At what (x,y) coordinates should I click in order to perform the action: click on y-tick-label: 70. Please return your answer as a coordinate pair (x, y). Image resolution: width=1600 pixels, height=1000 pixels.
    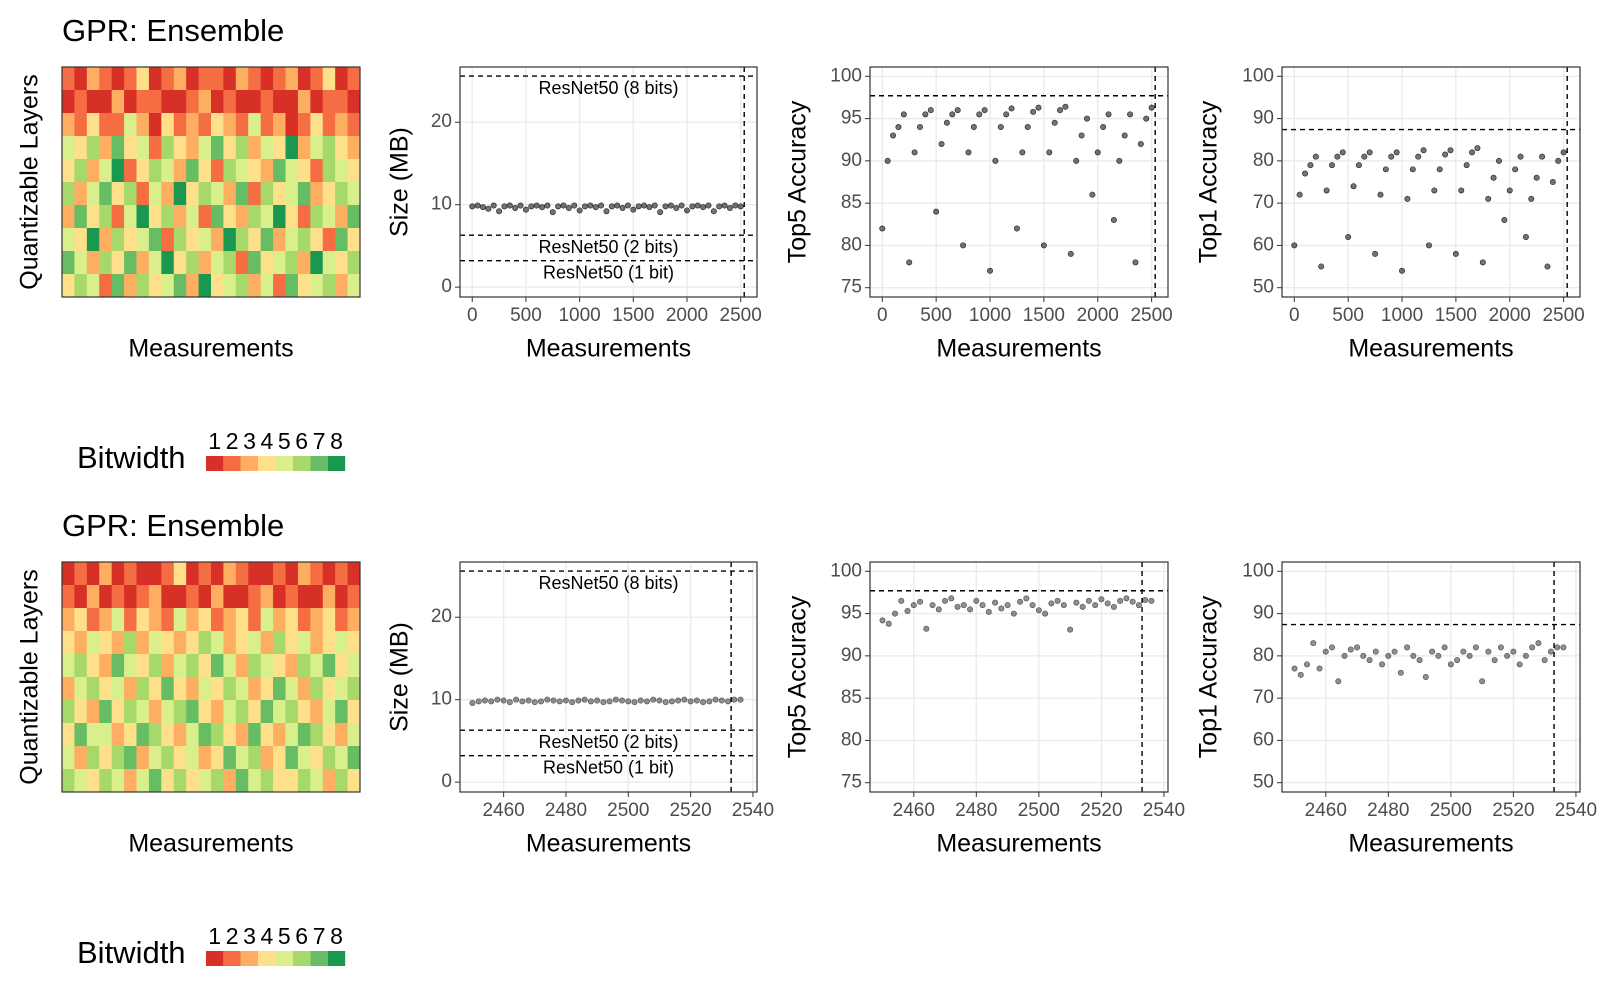
    Looking at the image, I should click on (1263, 697).